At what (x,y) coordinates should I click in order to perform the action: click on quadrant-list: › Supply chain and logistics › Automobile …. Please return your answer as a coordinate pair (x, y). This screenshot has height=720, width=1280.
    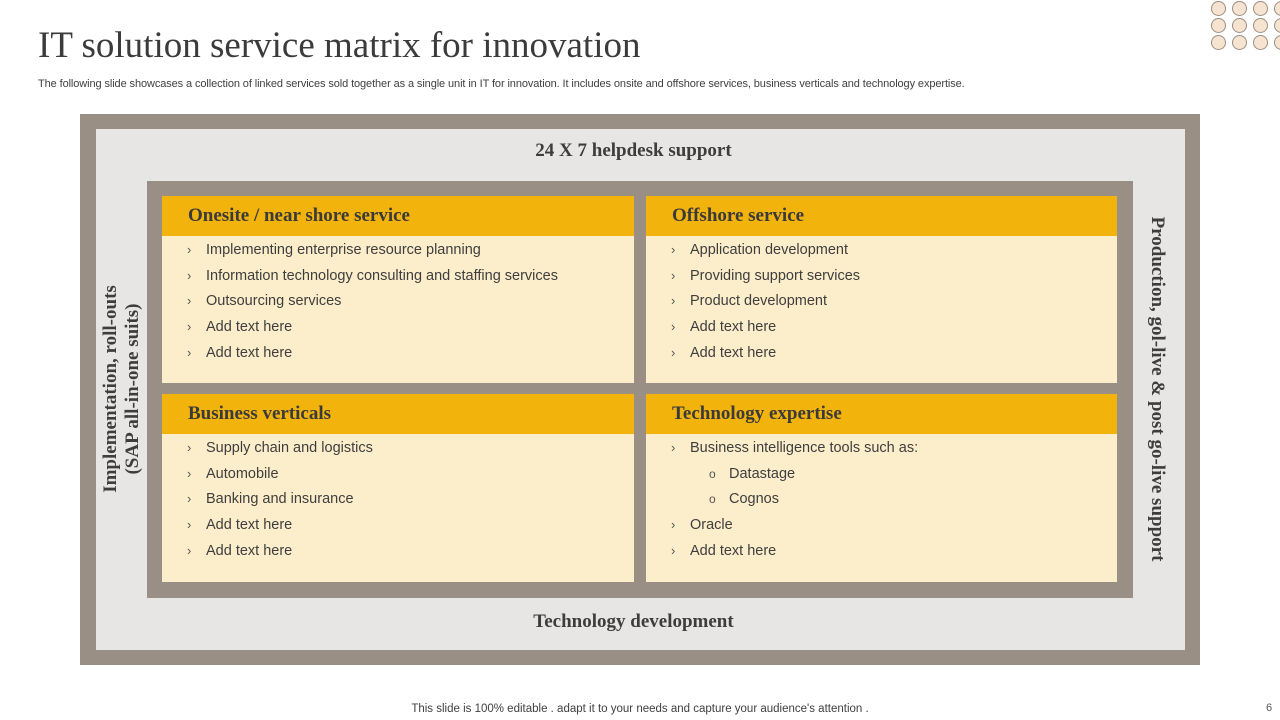
    Looking at the image, I should click on (398, 499).